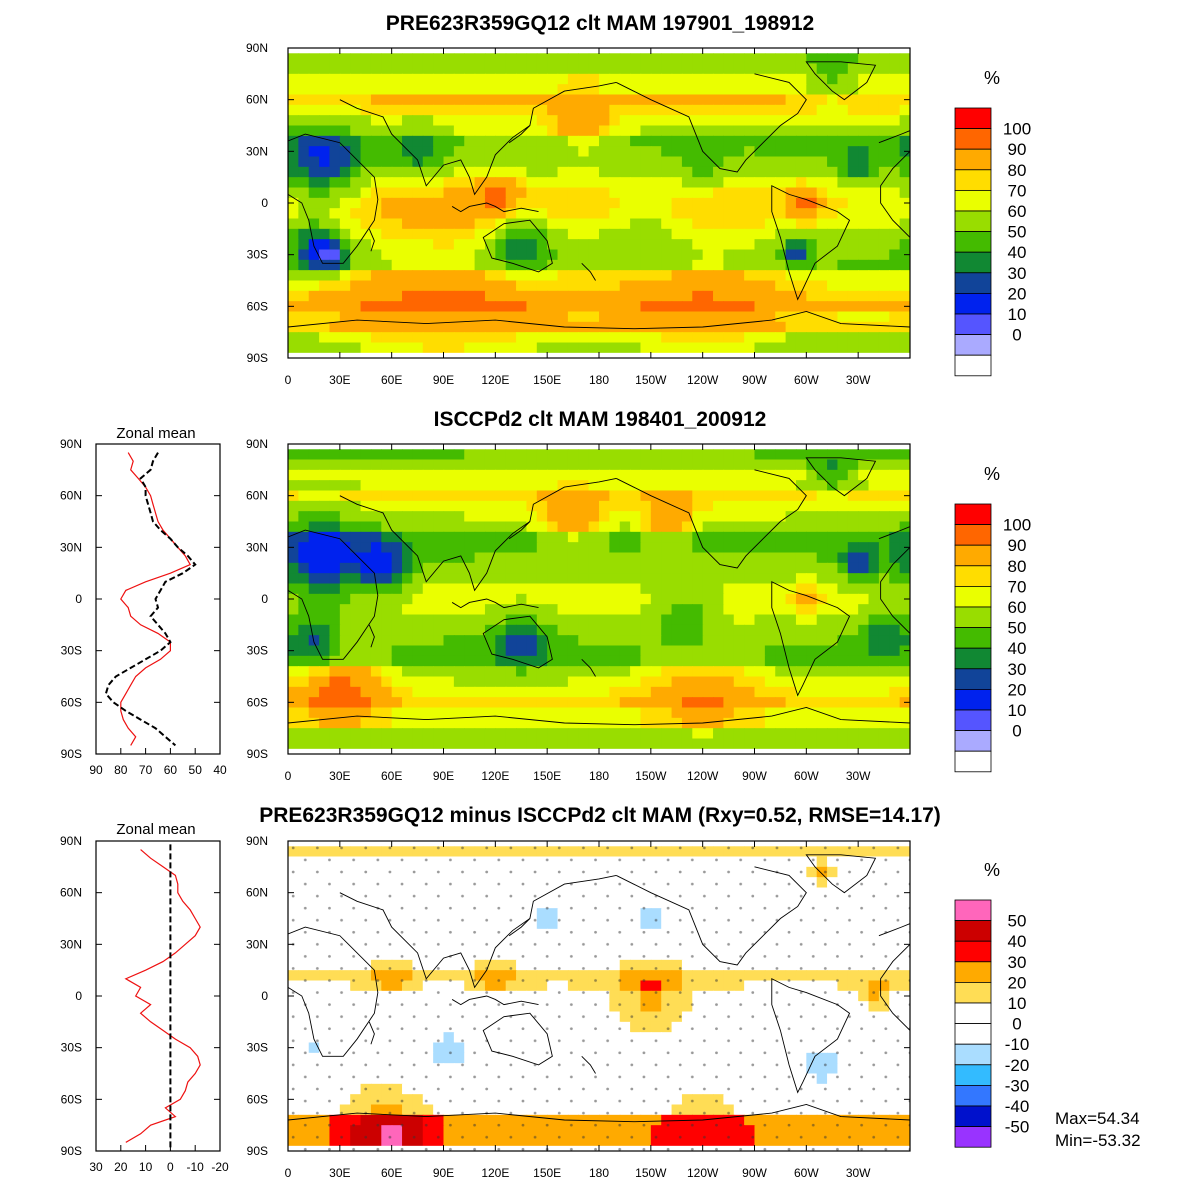 The image size is (1200, 1200). What do you see at coordinates (1017, 525) in the screenshot?
I see `colorbar-label: 100` at bounding box center [1017, 525].